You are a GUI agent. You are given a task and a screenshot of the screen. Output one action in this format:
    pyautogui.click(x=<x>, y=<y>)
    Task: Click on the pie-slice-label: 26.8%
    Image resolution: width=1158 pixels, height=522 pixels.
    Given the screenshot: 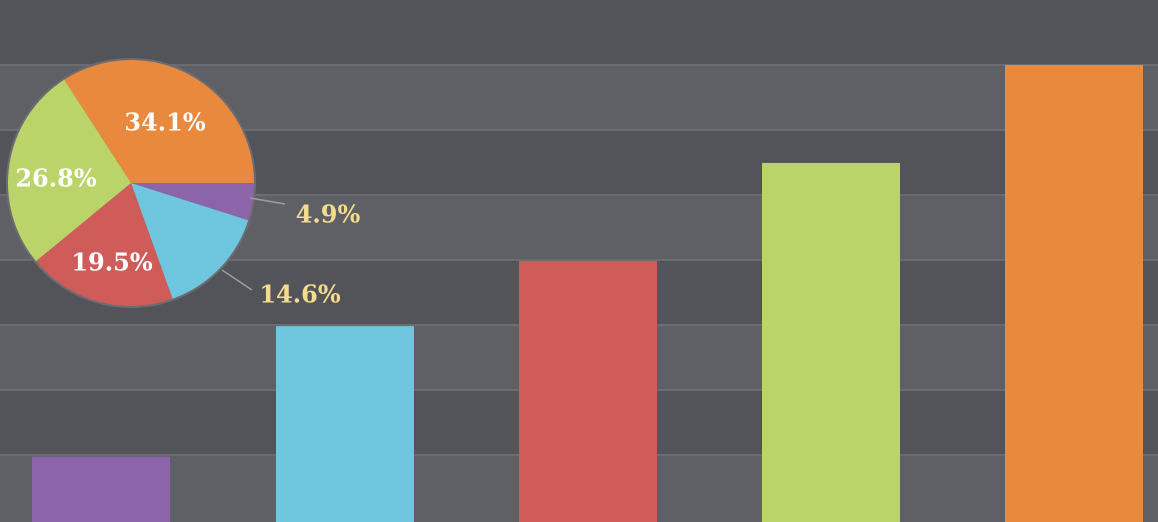 What is the action you would take?
    pyautogui.click(x=55, y=178)
    